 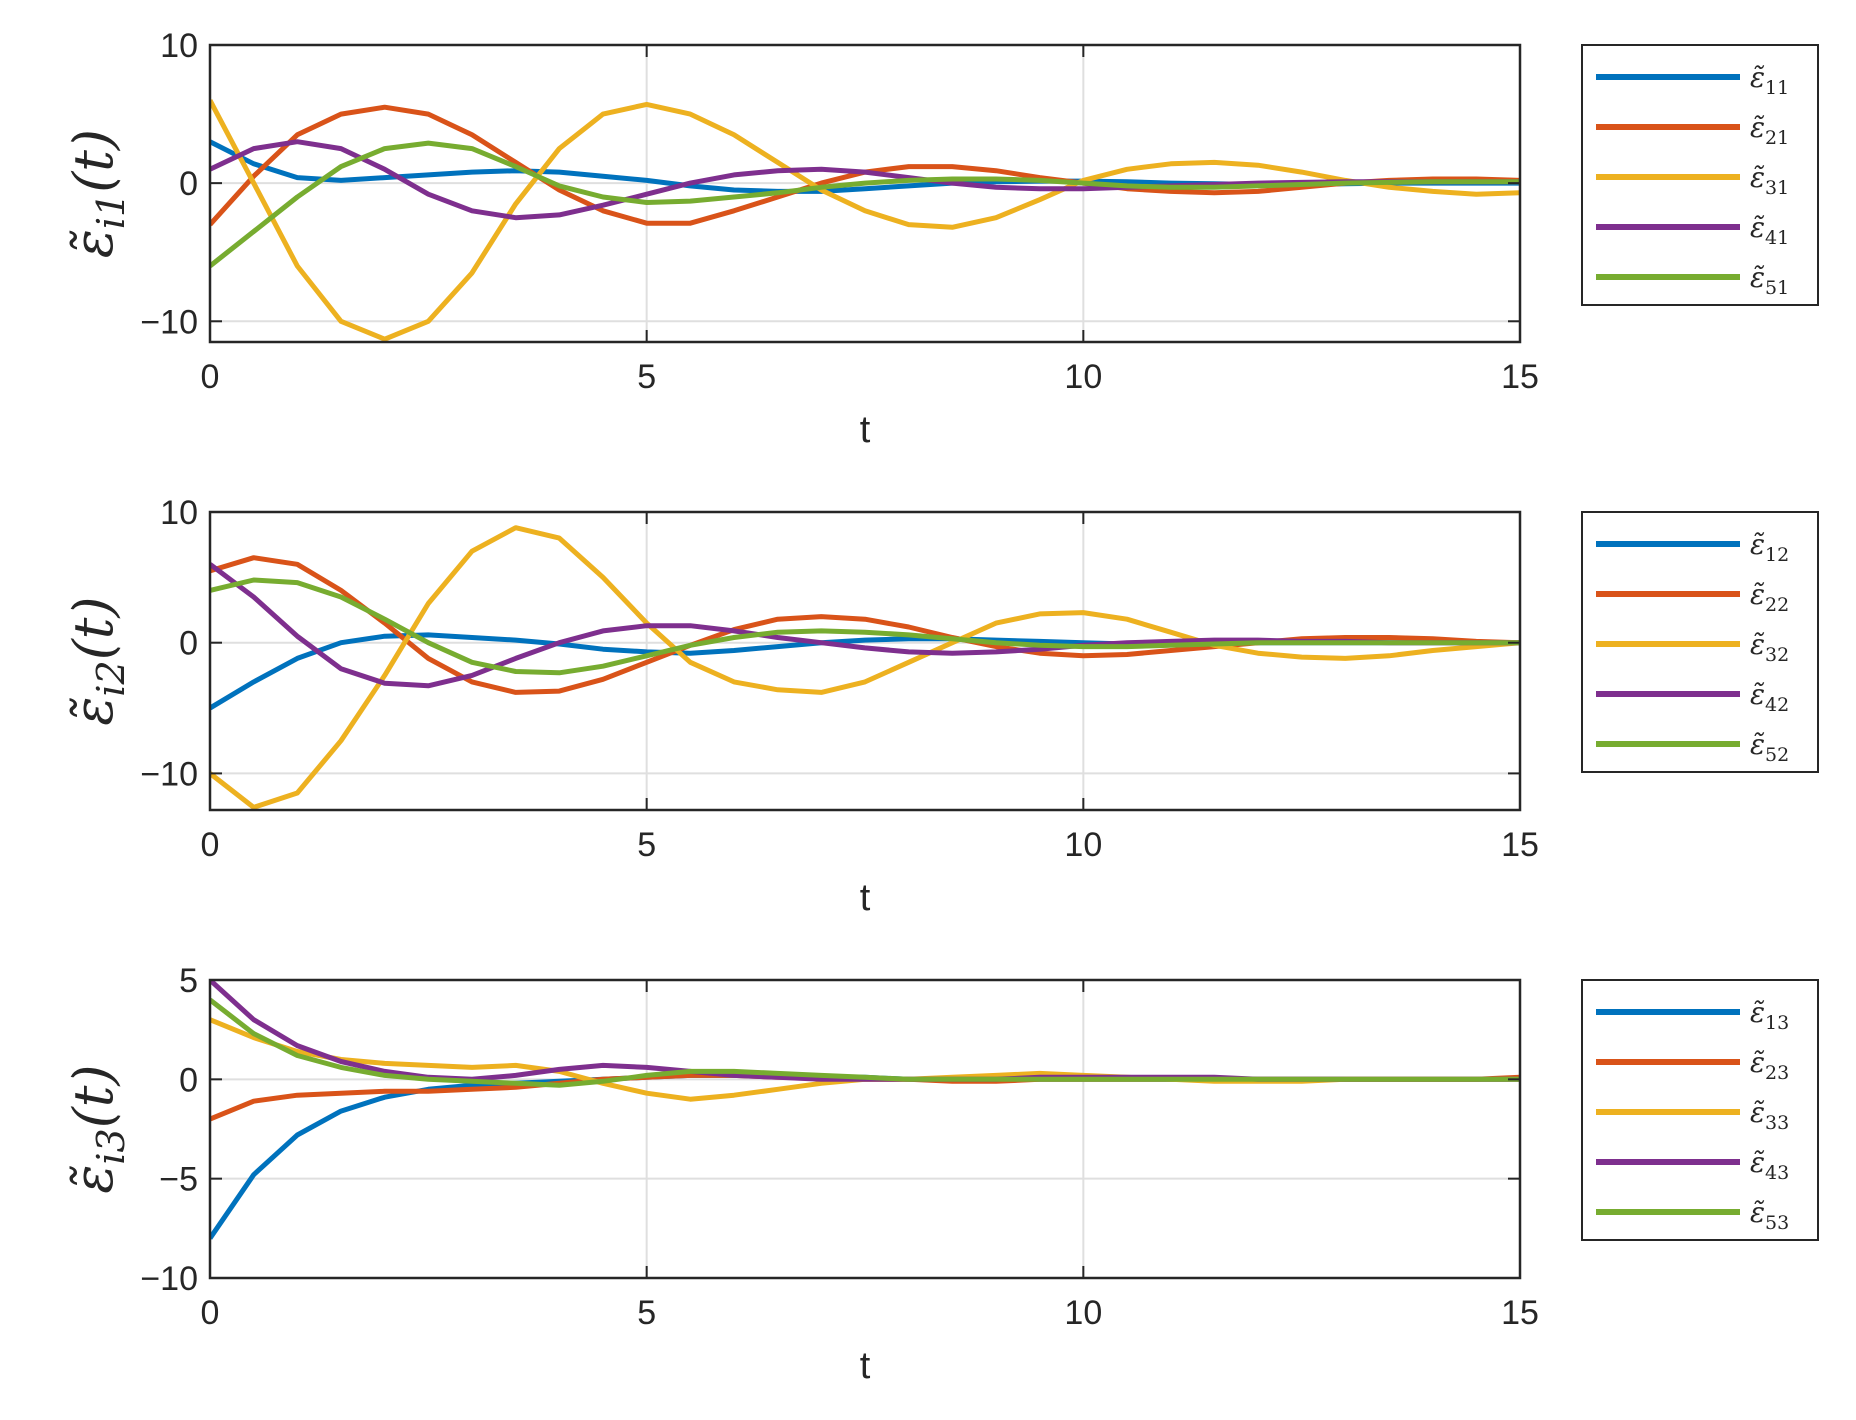 I want to click on legend-entry-sub: 41, so click(x=1777, y=238).